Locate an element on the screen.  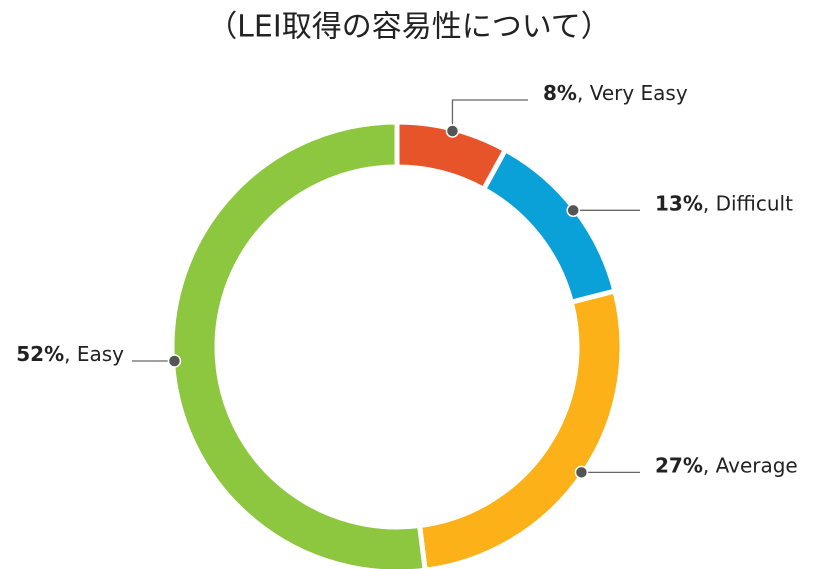
data-label-value: 52% is located at coordinates (40, 354).